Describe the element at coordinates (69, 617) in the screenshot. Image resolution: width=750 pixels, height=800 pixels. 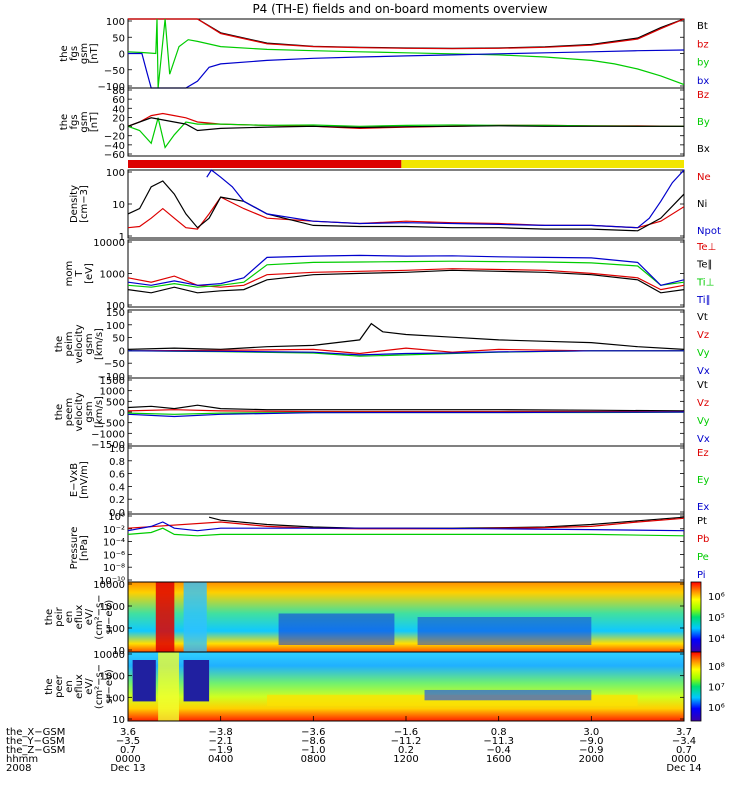
I see `y-axis-label: en` at that location.